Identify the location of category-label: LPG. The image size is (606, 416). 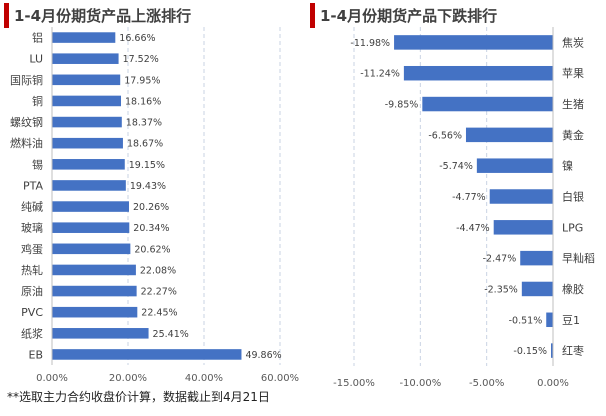
(572, 227).